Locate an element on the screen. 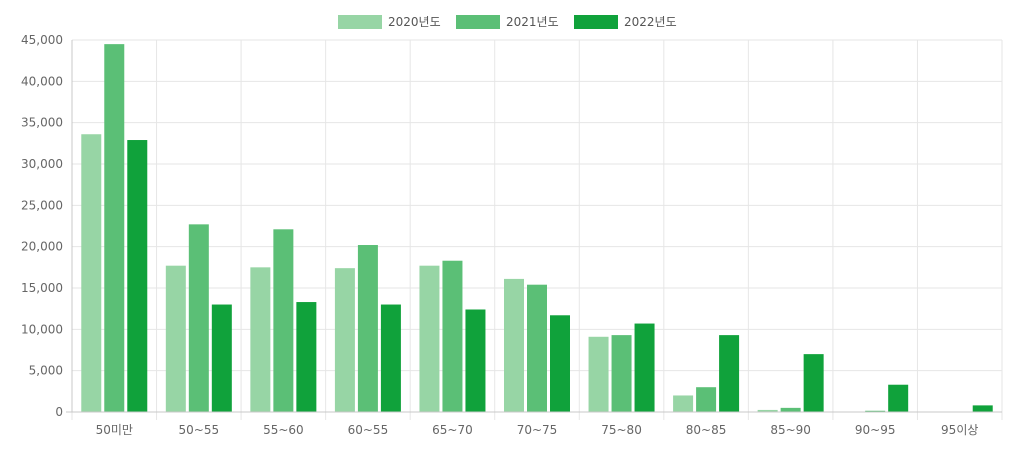 This screenshot has height=452, width=1024. bar-2022년도-90~95 is located at coordinates (898, 398).